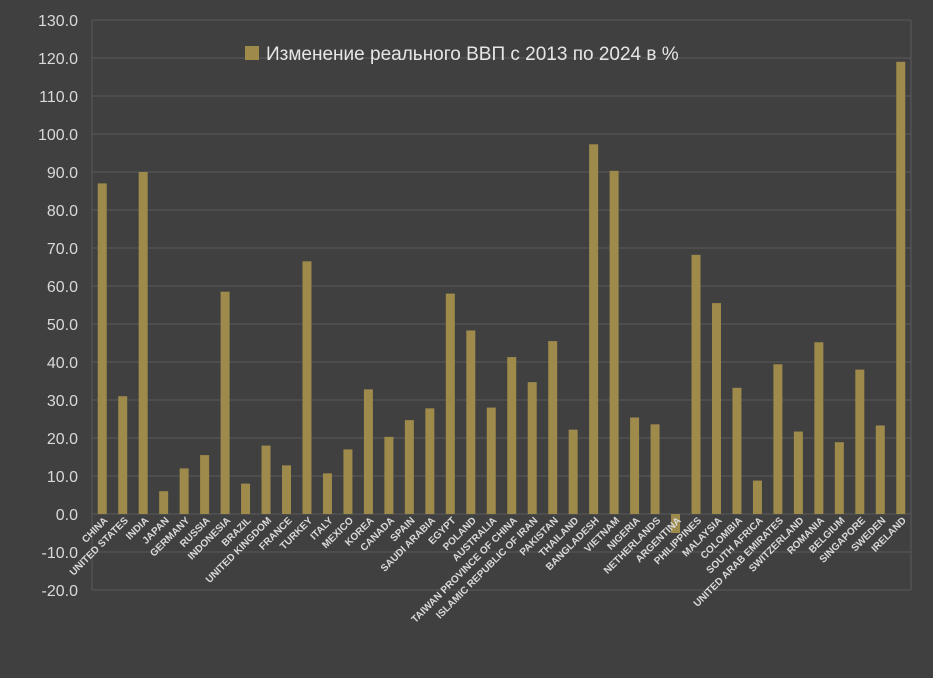 The width and height of the screenshot is (933, 678). I want to click on y-tick-label: 0.0, so click(67, 515).